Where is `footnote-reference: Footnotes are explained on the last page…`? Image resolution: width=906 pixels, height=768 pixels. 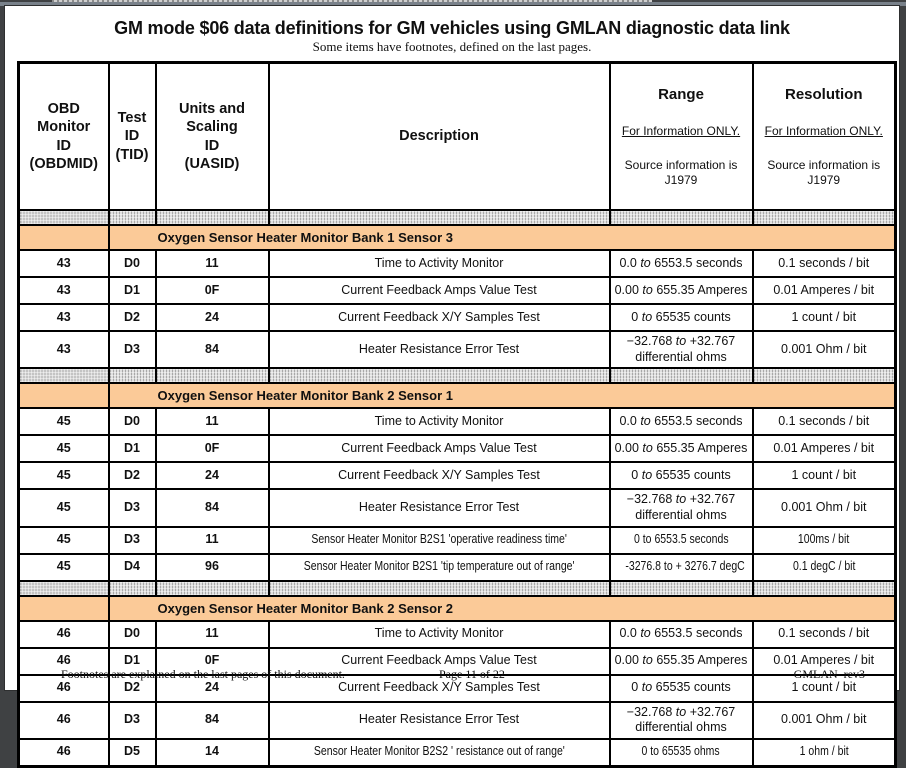 footnote-reference: Footnotes are explained on the last page… is located at coordinates (203, 674).